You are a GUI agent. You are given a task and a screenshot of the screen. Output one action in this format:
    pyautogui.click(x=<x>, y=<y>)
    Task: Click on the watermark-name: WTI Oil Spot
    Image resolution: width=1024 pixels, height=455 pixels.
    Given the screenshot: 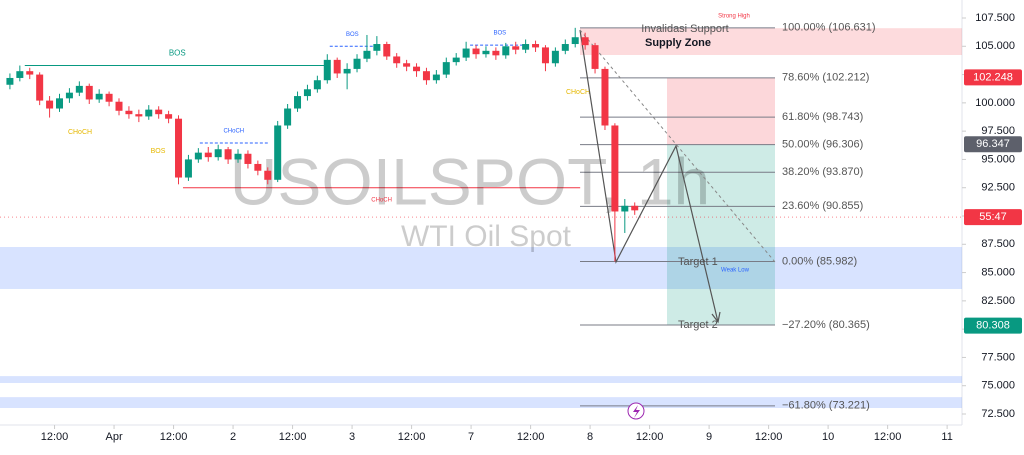 What is the action you would take?
    pyautogui.click(x=486, y=236)
    